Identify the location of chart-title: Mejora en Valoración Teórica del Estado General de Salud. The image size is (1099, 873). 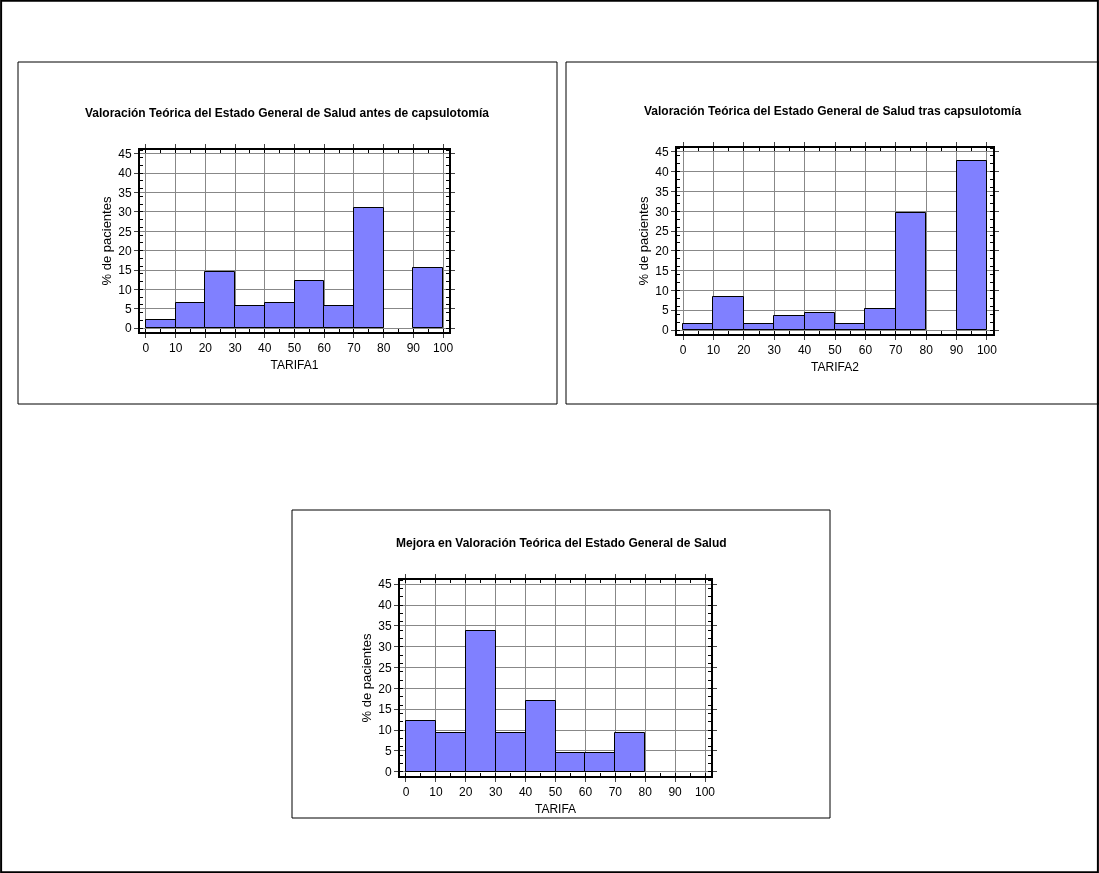
(561, 543).